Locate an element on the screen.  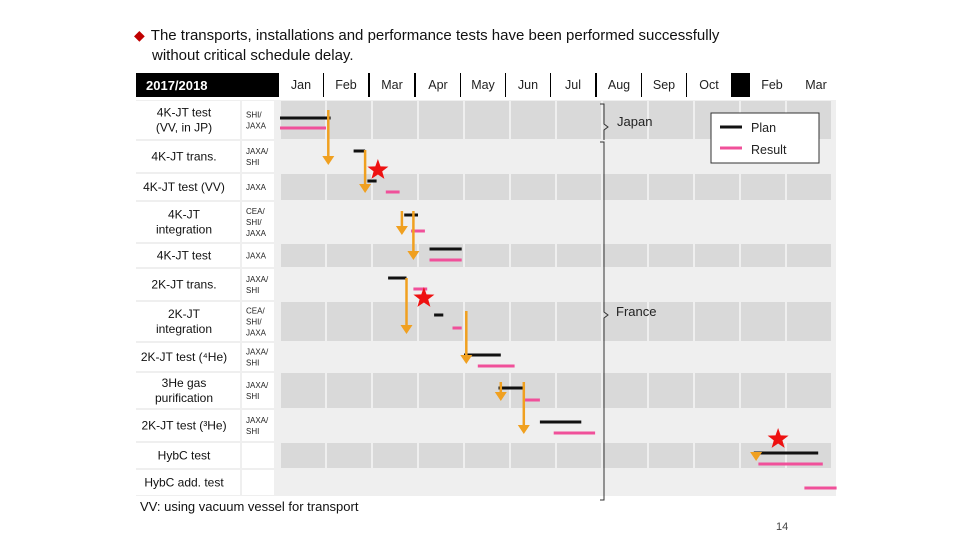
responsible-label: JAXA is located at coordinates (256, 187).